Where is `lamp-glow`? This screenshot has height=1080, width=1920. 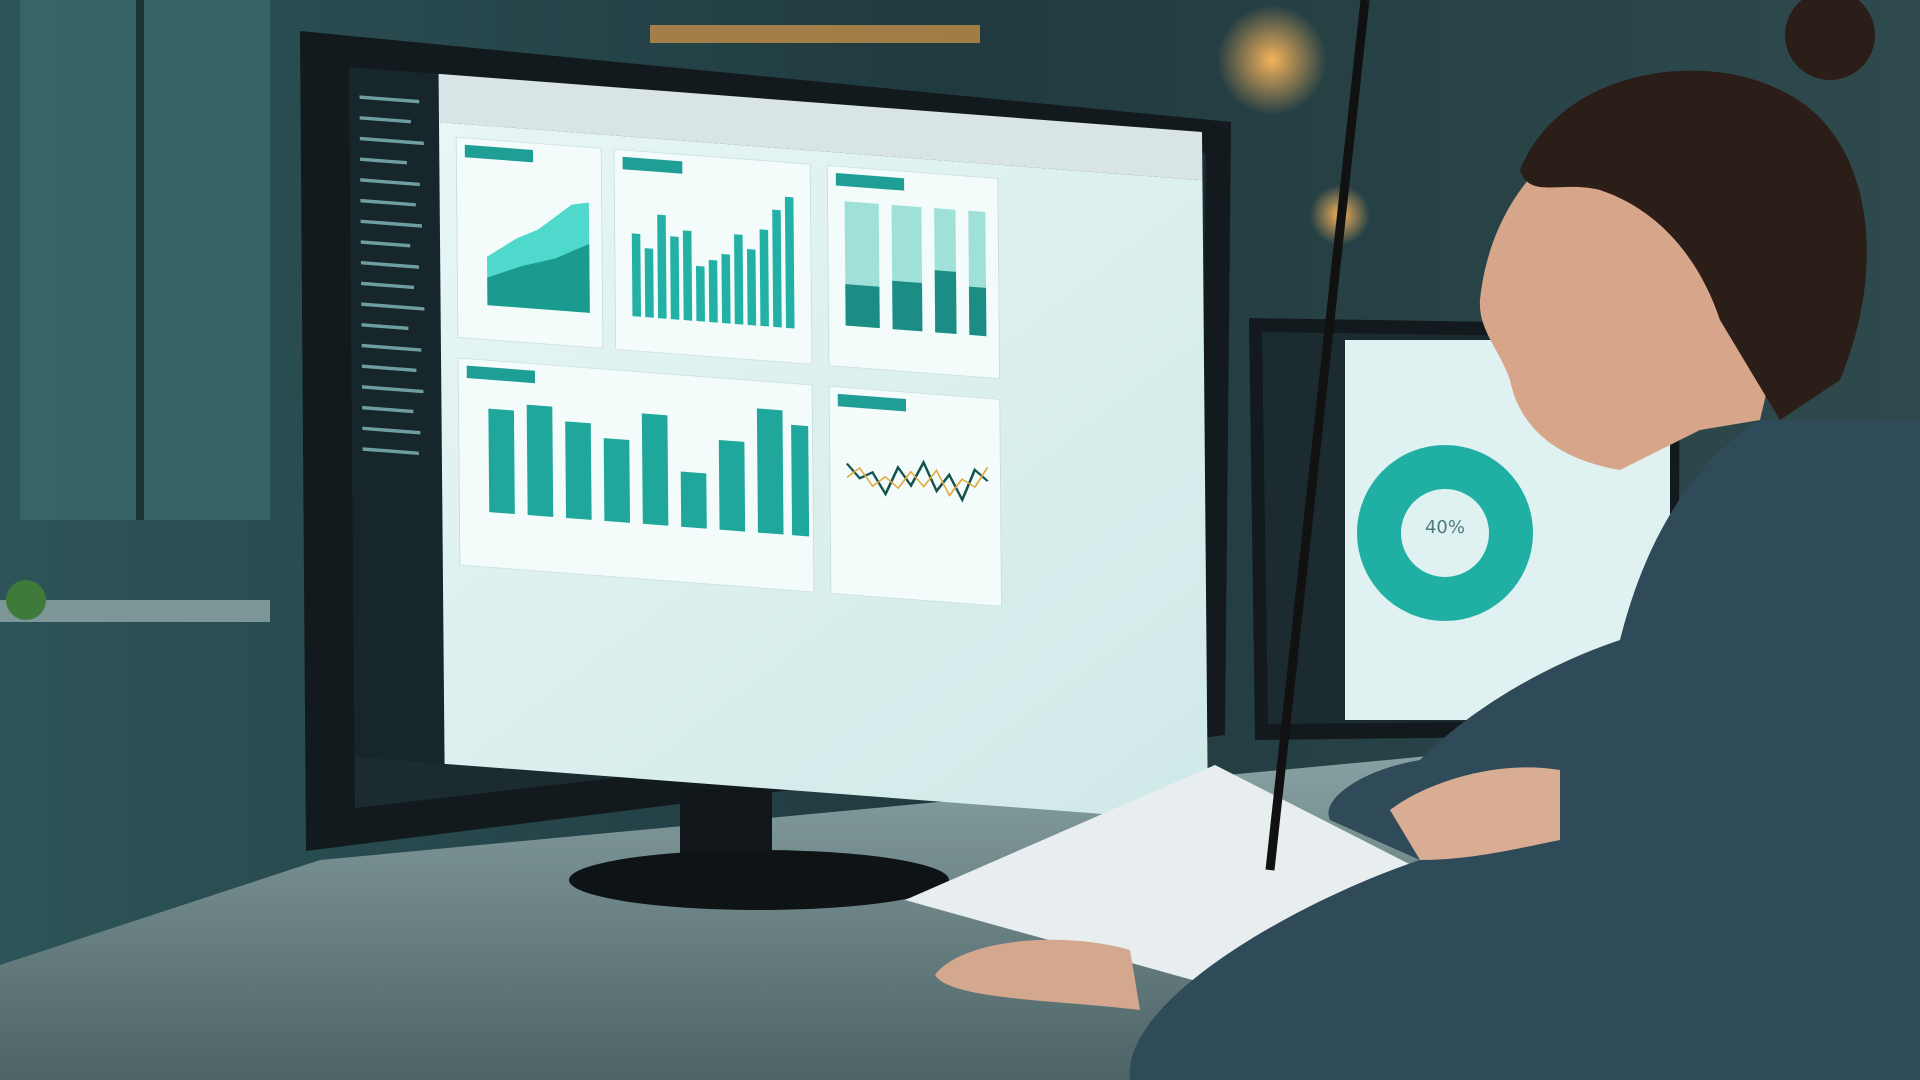
lamp-glow is located at coordinates (1272, 60).